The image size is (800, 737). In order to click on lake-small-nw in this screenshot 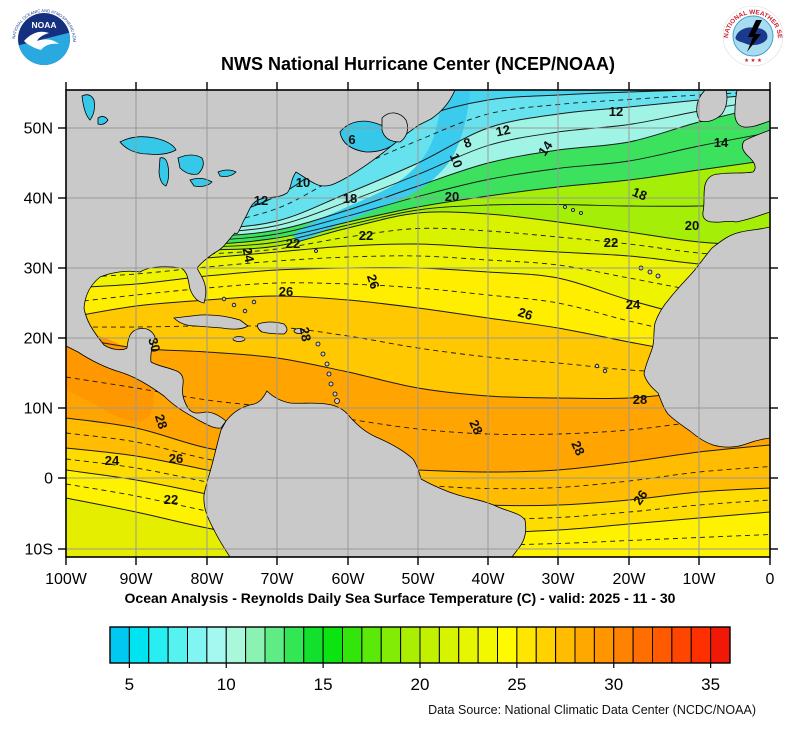, I will do `click(103, 120)`.